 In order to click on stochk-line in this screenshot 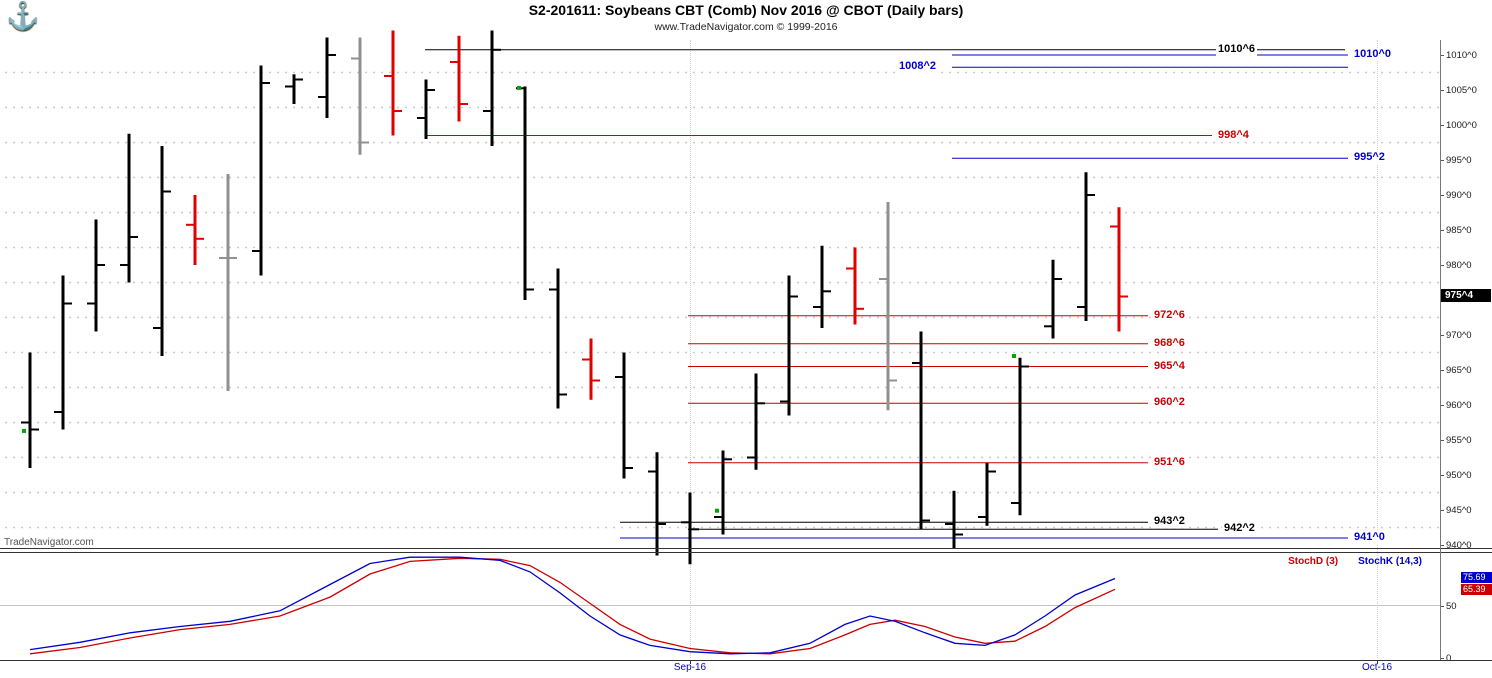, I will do `click(572, 605)`.